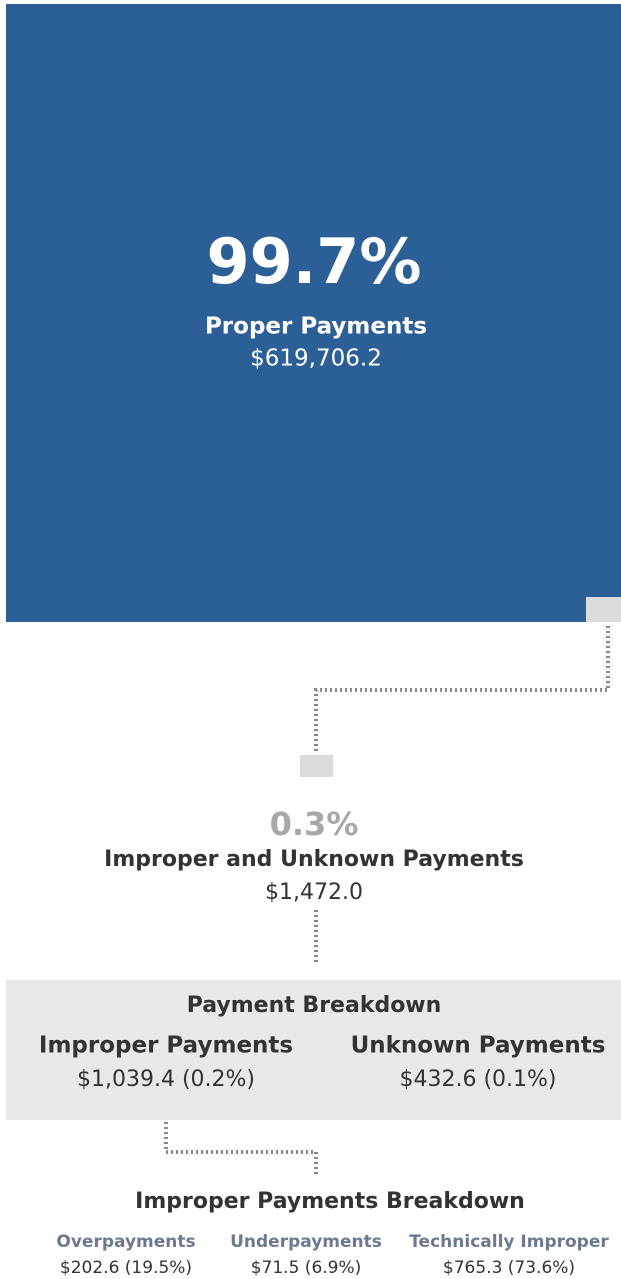 This screenshot has width=621, height=1279. Describe the element at coordinates (314, 859) in the screenshot. I see `improper-label: Improper and Unknown Payments` at that location.